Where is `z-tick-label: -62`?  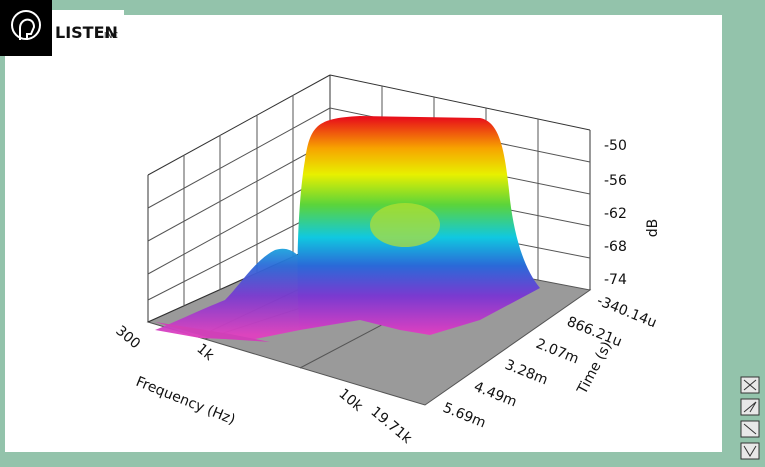 z-tick-label: -62 is located at coordinates (615, 214).